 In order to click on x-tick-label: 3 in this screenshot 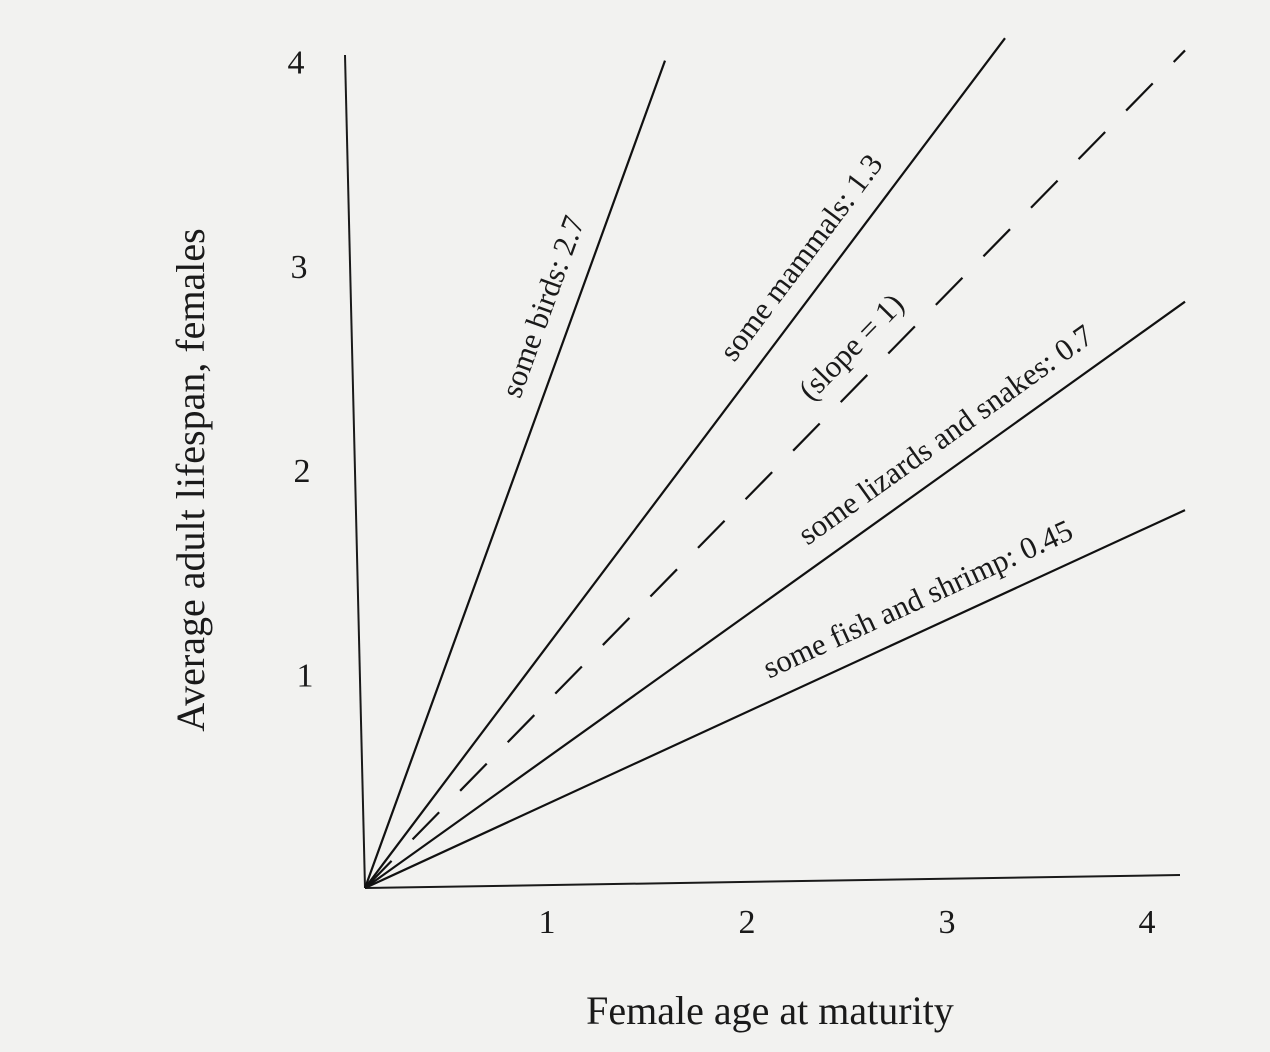, I will do `click(947, 922)`.